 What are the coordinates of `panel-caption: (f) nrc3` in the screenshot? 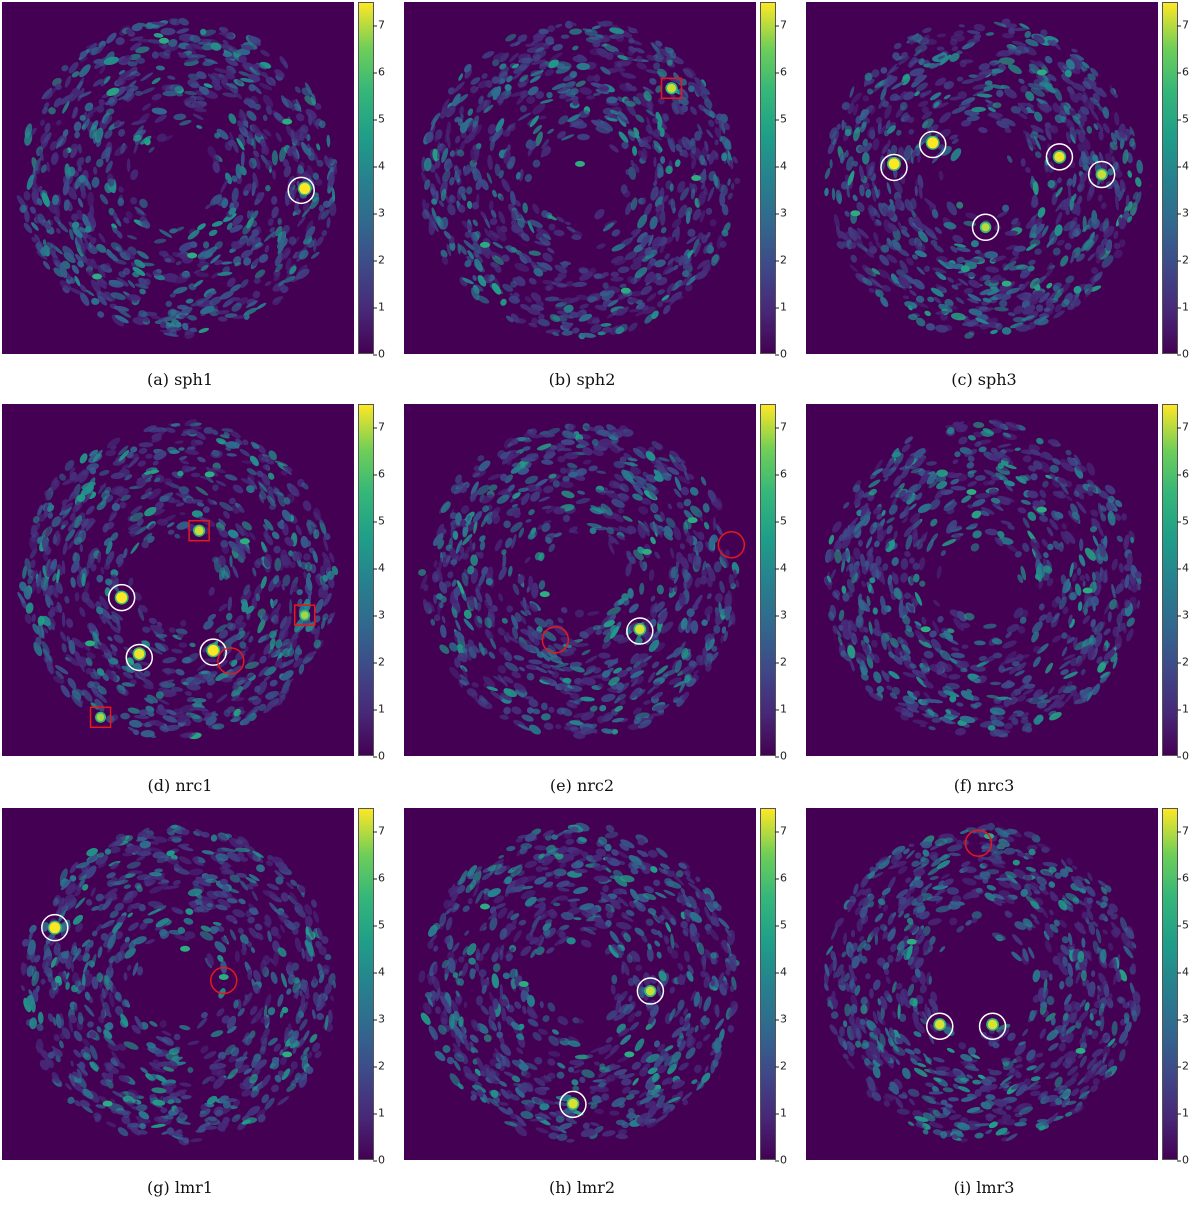 It's located at (984, 785).